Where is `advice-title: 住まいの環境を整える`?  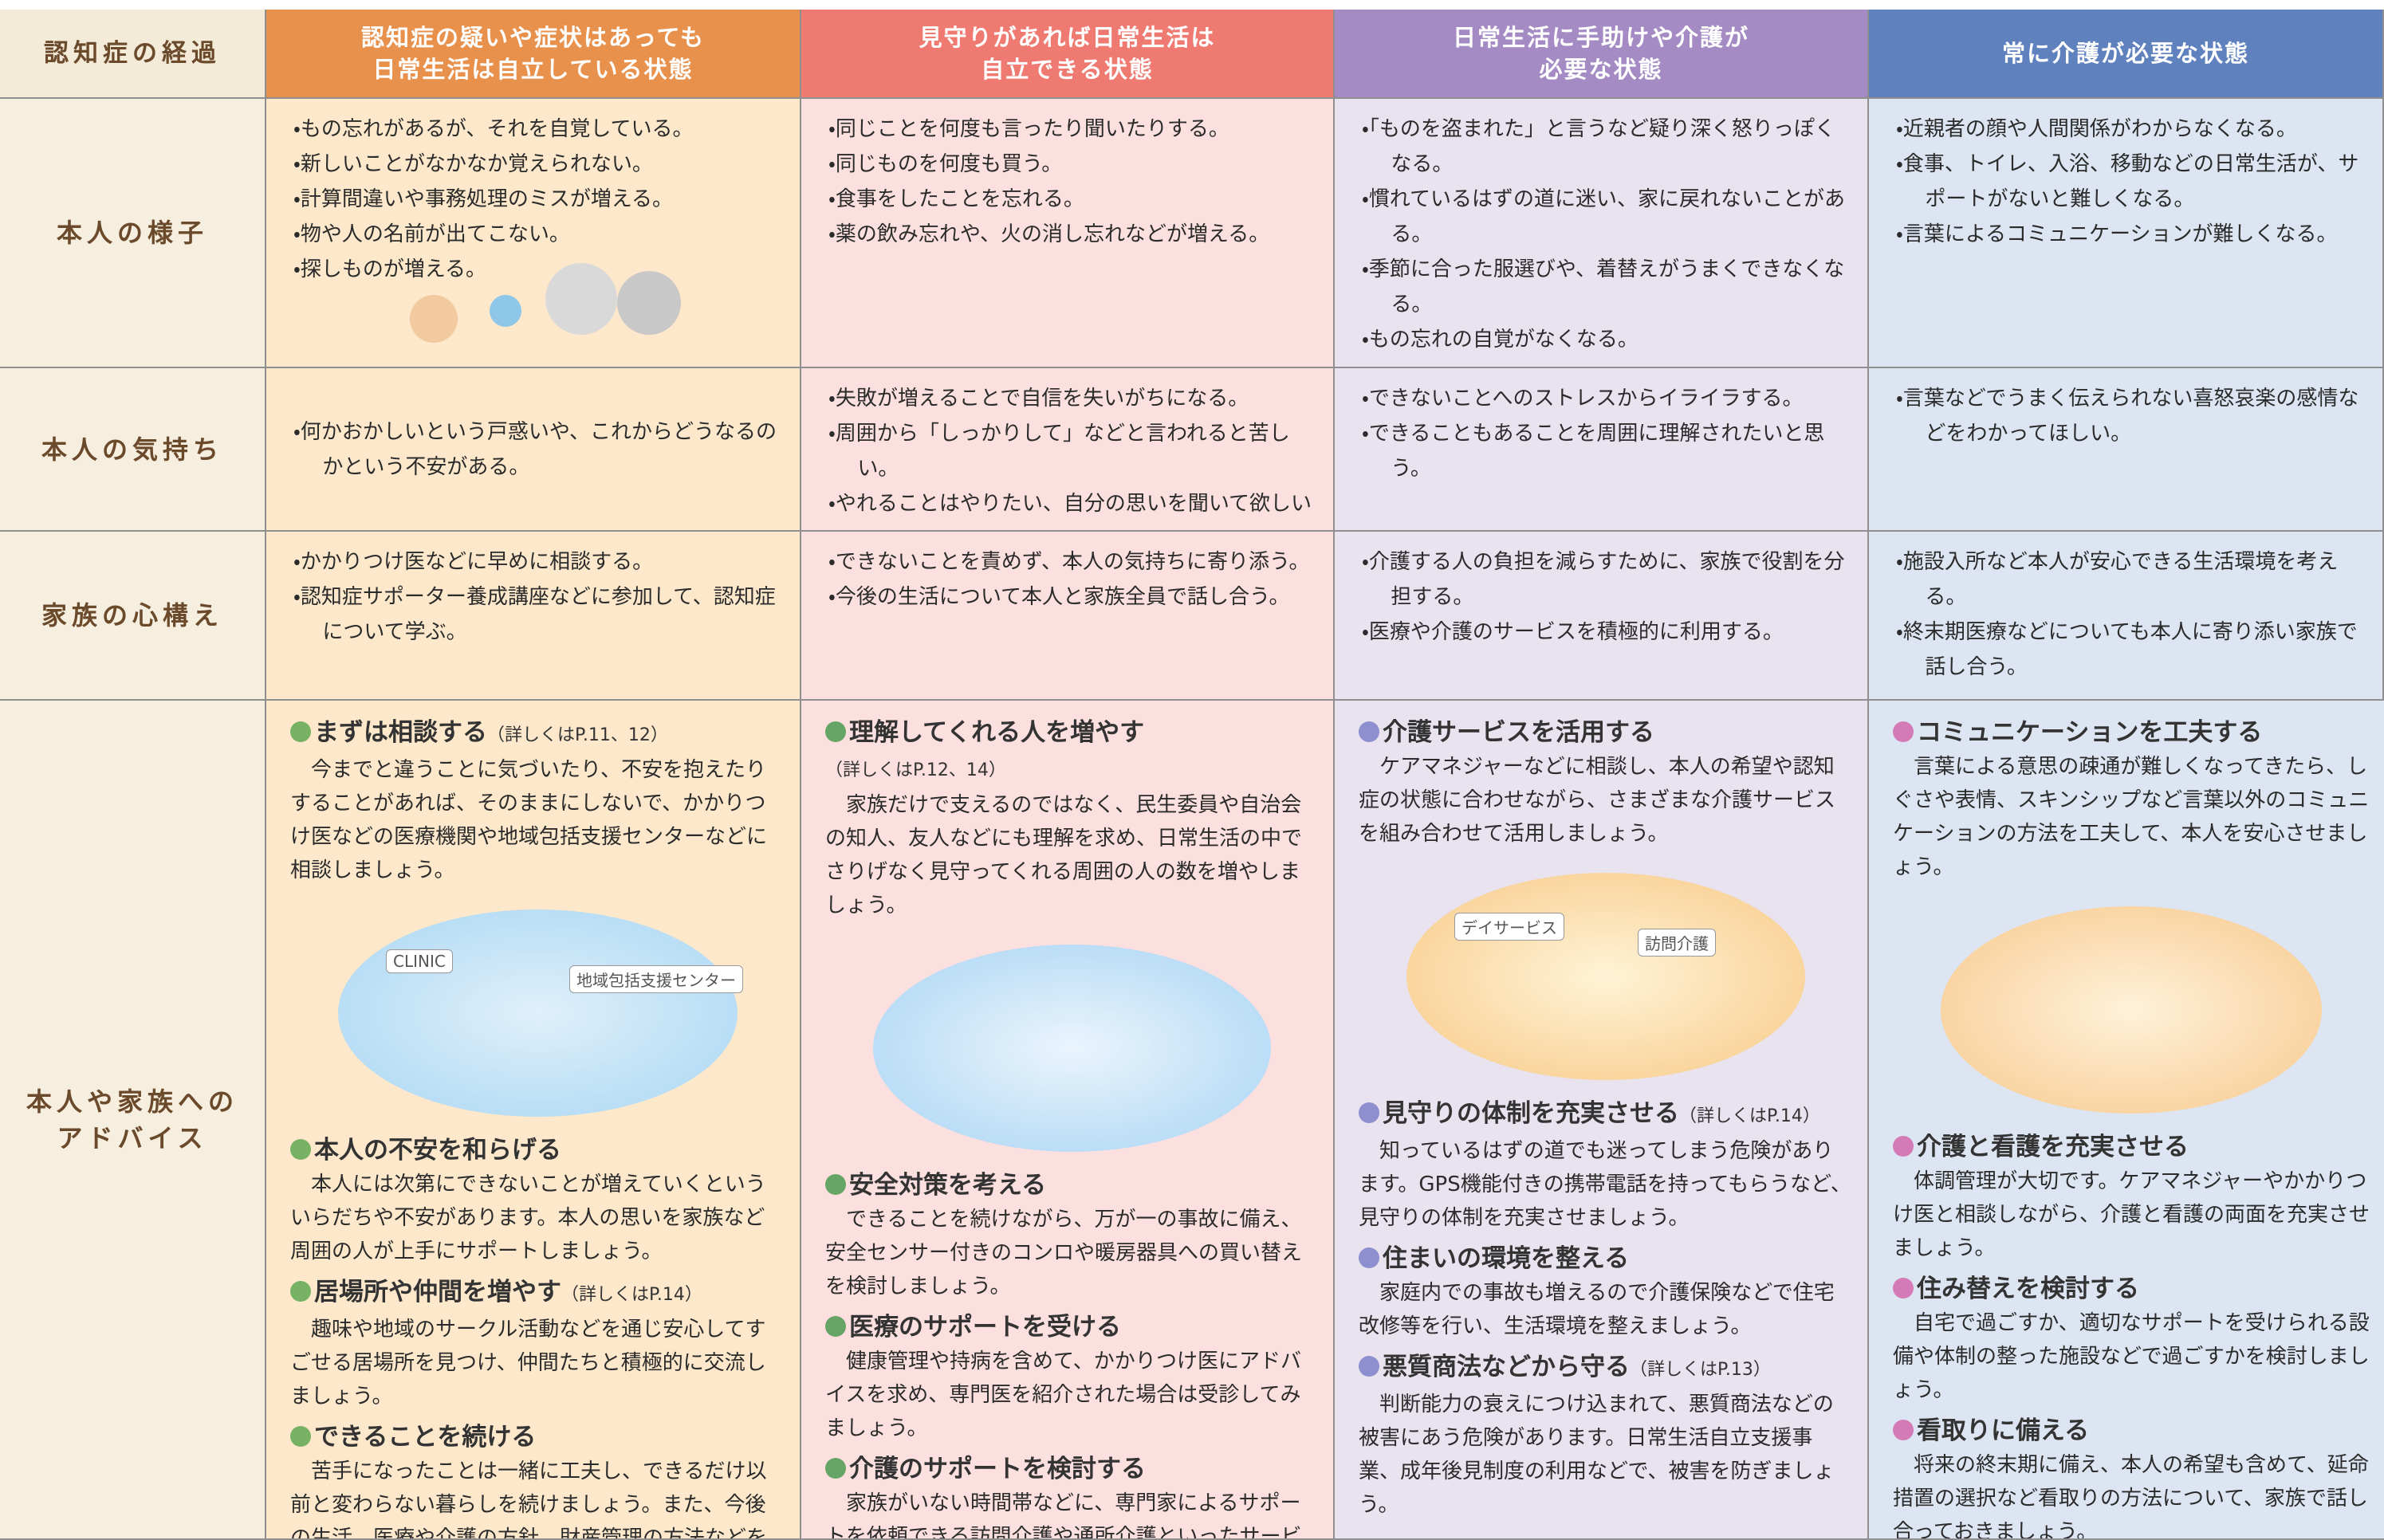 advice-title: 住まいの環境を整える is located at coordinates (1606, 1258).